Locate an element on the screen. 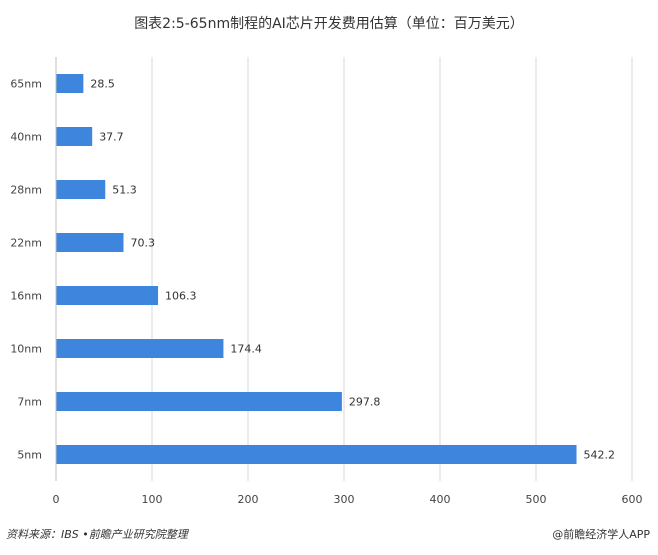 The image size is (658, 555). x-tick-label: 0 is located at coordinates (56, 499).